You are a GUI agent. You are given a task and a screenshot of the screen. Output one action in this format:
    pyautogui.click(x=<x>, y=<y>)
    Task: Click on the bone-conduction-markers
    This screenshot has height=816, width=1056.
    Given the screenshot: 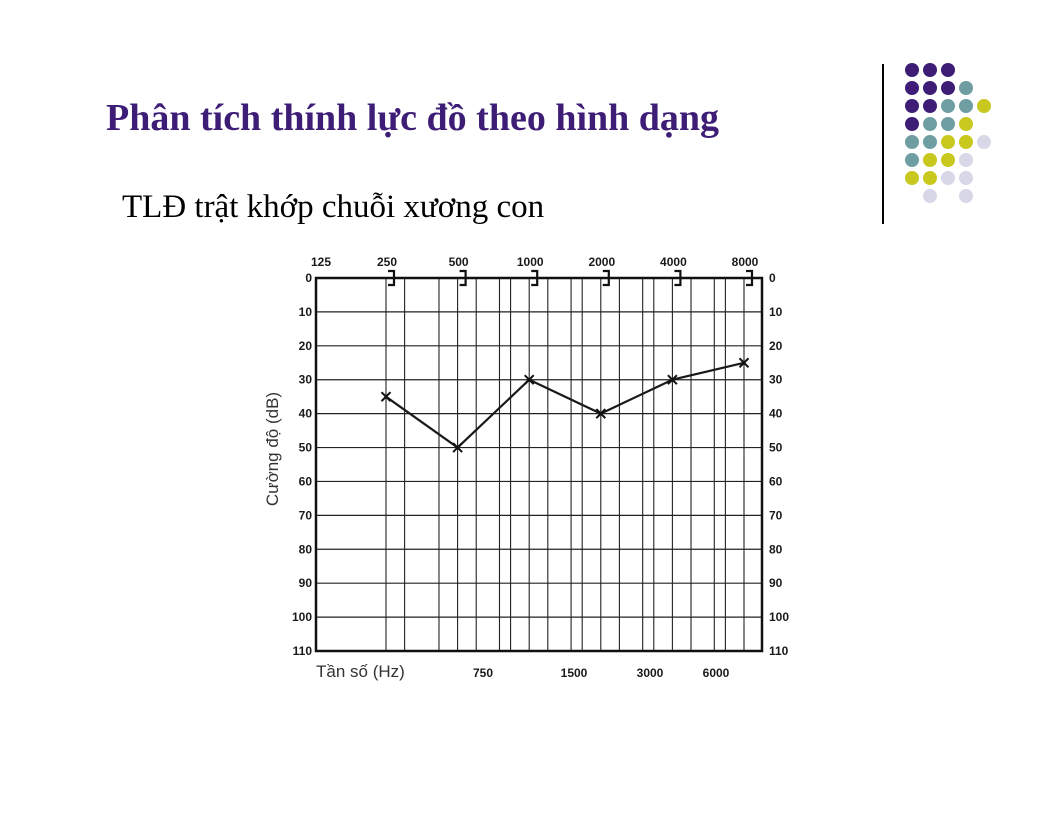 What is the action you would take?
    pyautogui.click(x=571, y=278)
    